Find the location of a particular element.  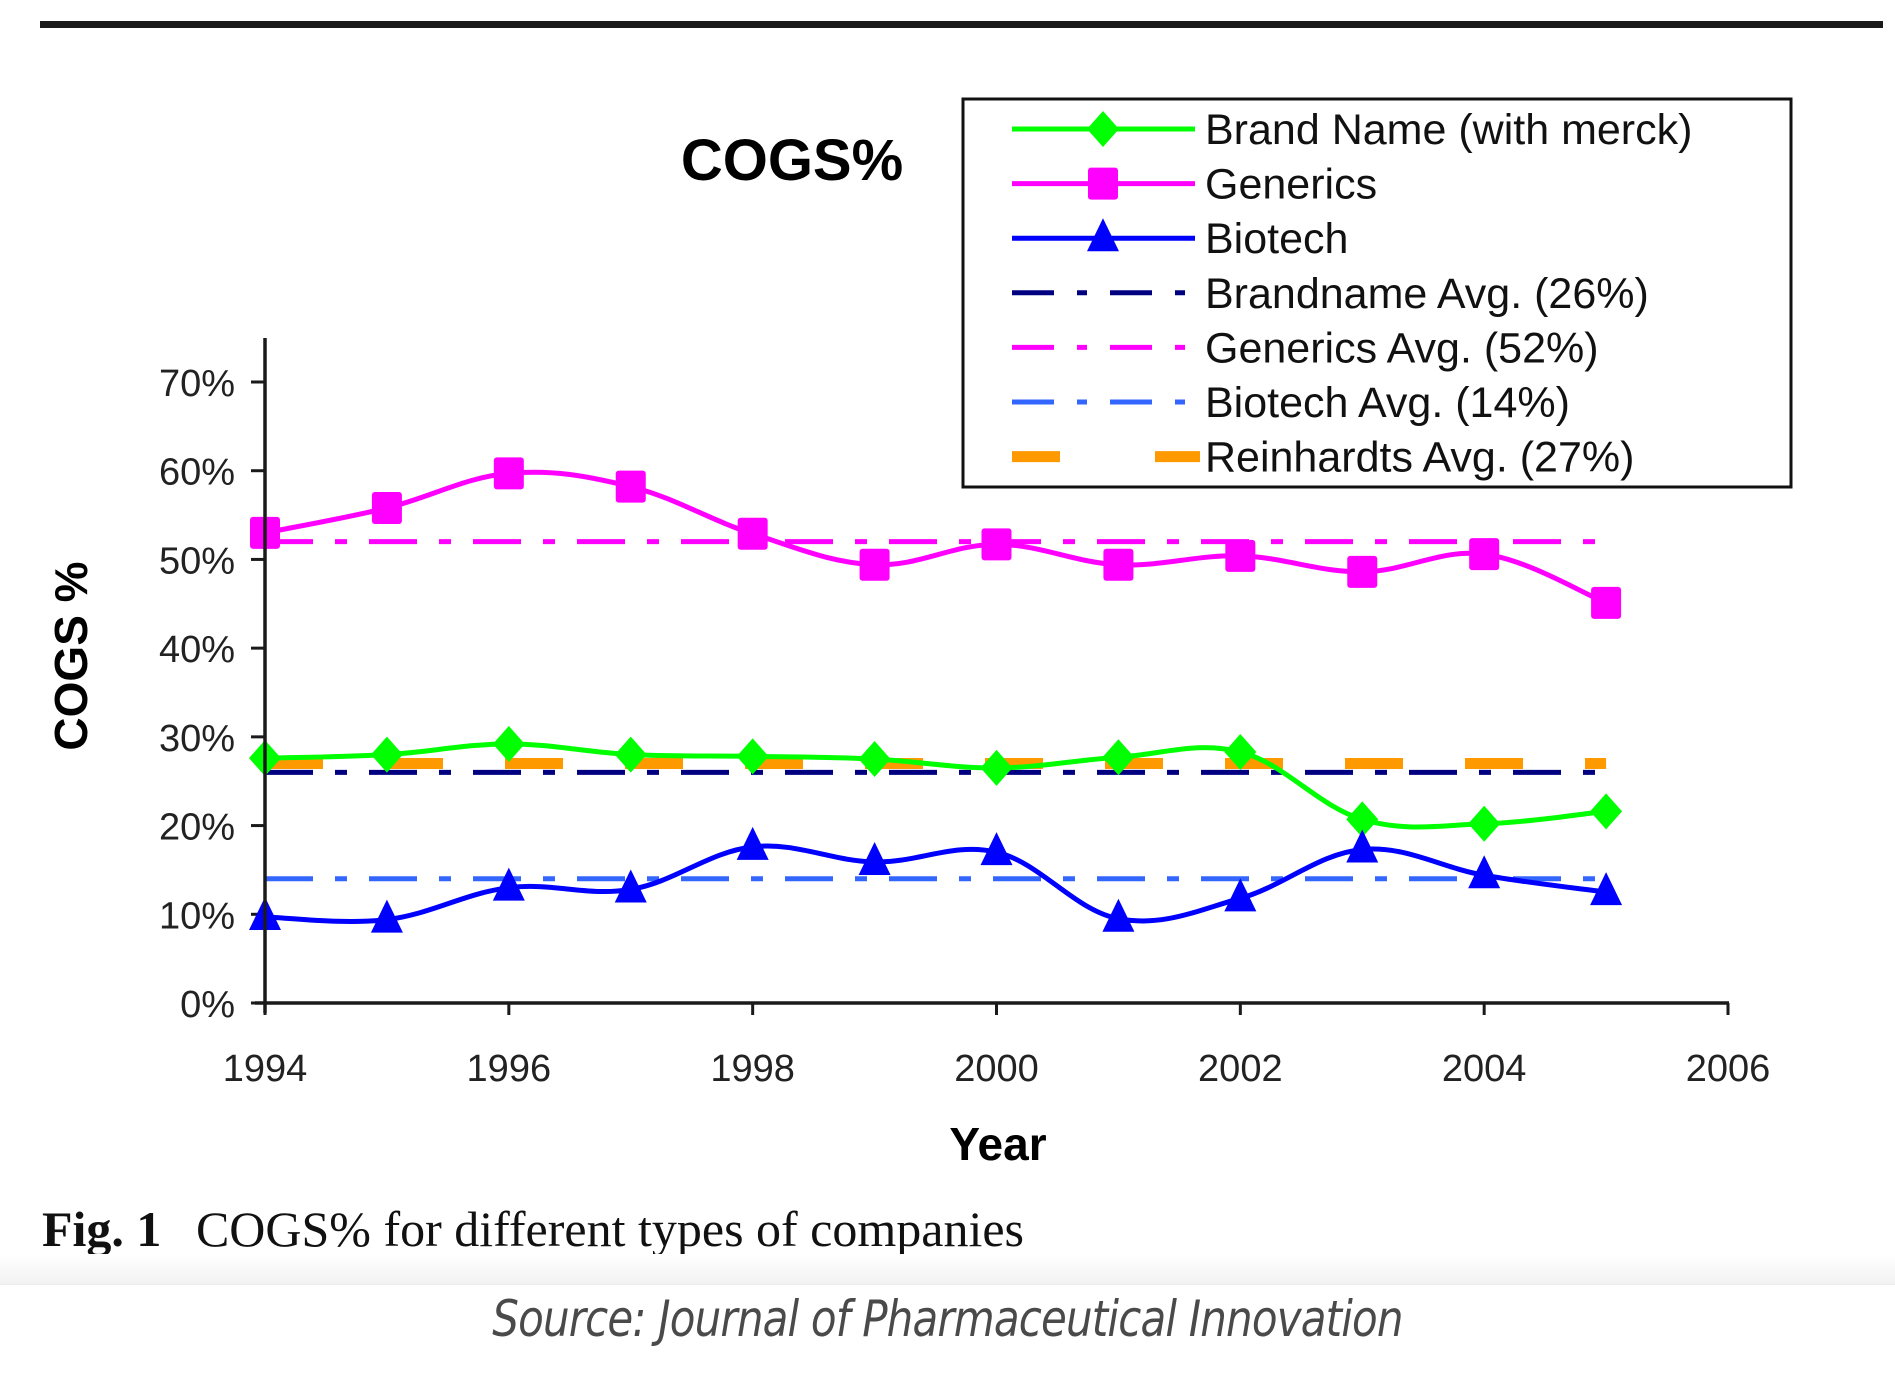

x-axis-label: Year is located at coordinates (997, 1144).